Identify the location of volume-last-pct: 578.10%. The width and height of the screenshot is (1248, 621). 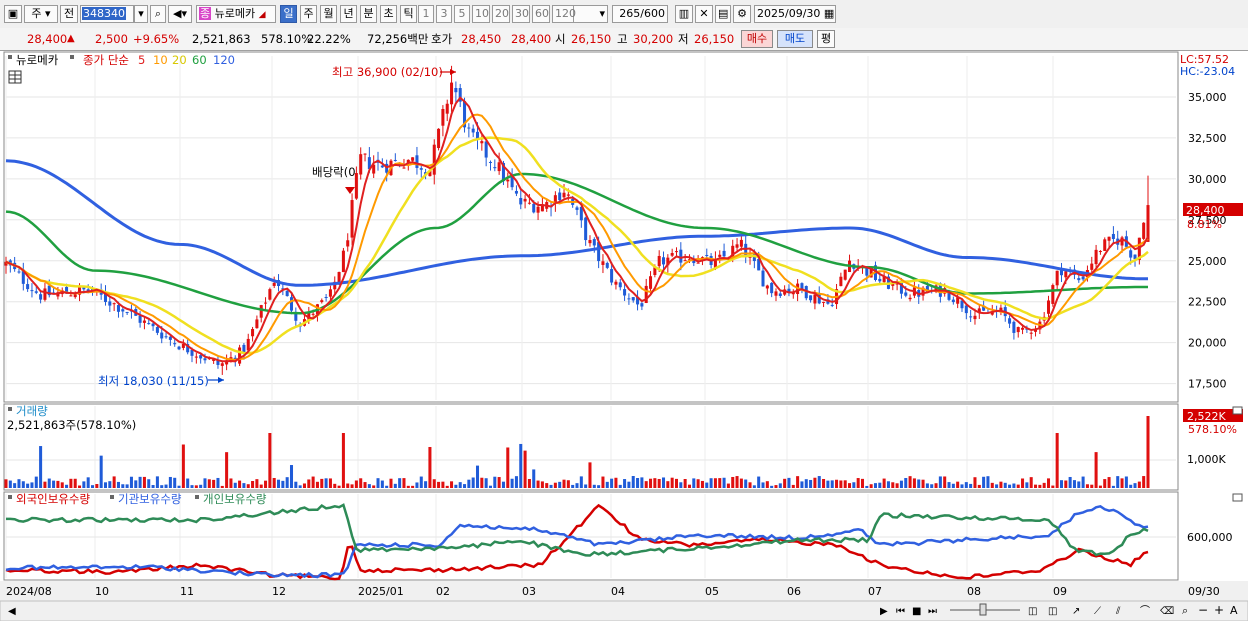
(1212, 429).